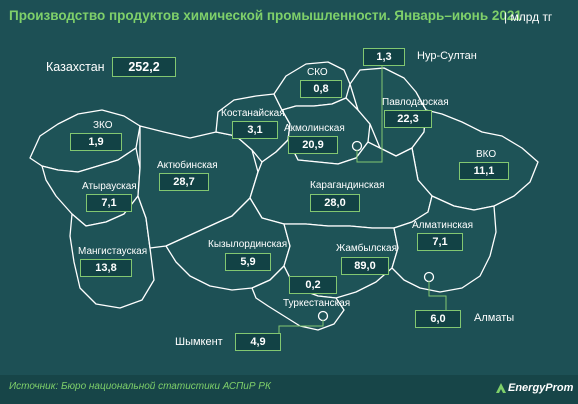 The image size is (578, 404). Describe the element at coordinates (248, 244) in the screenshot. I see `label-kyzylorda: Кызылординская` at that location.